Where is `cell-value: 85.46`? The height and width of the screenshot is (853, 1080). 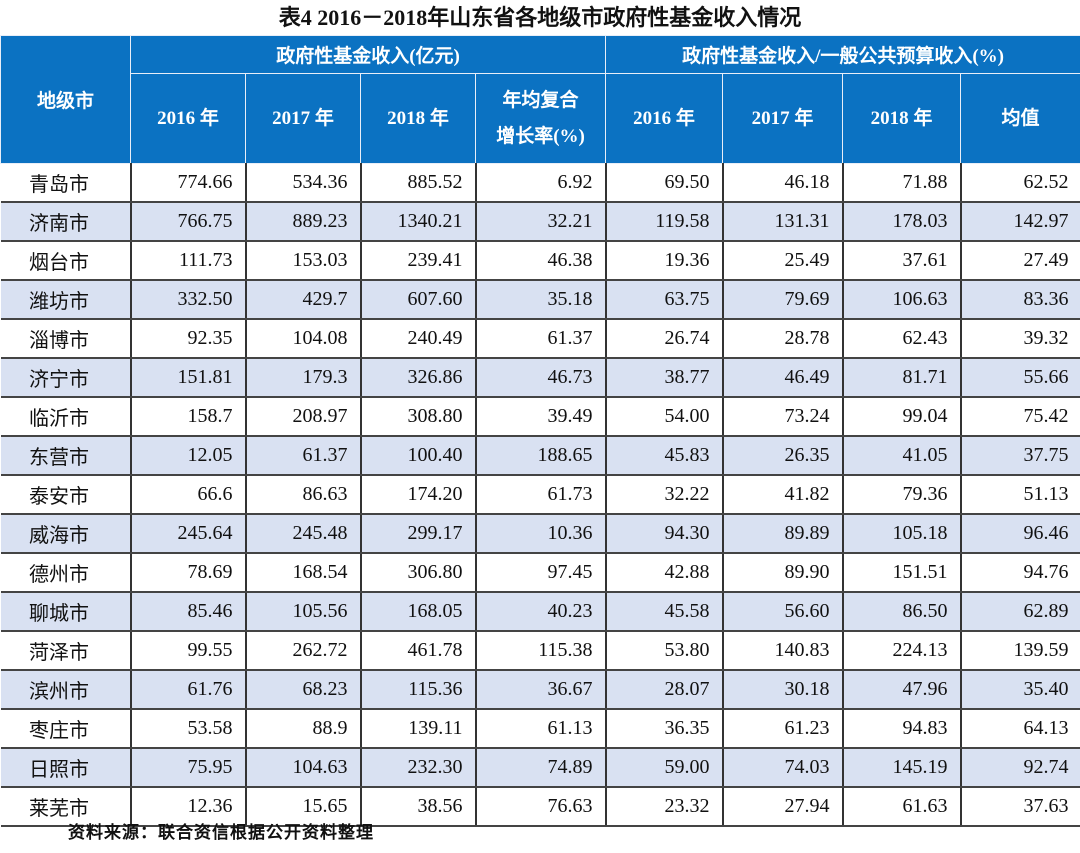
cell-value: 85.46 is located at coordinates (188, 612).